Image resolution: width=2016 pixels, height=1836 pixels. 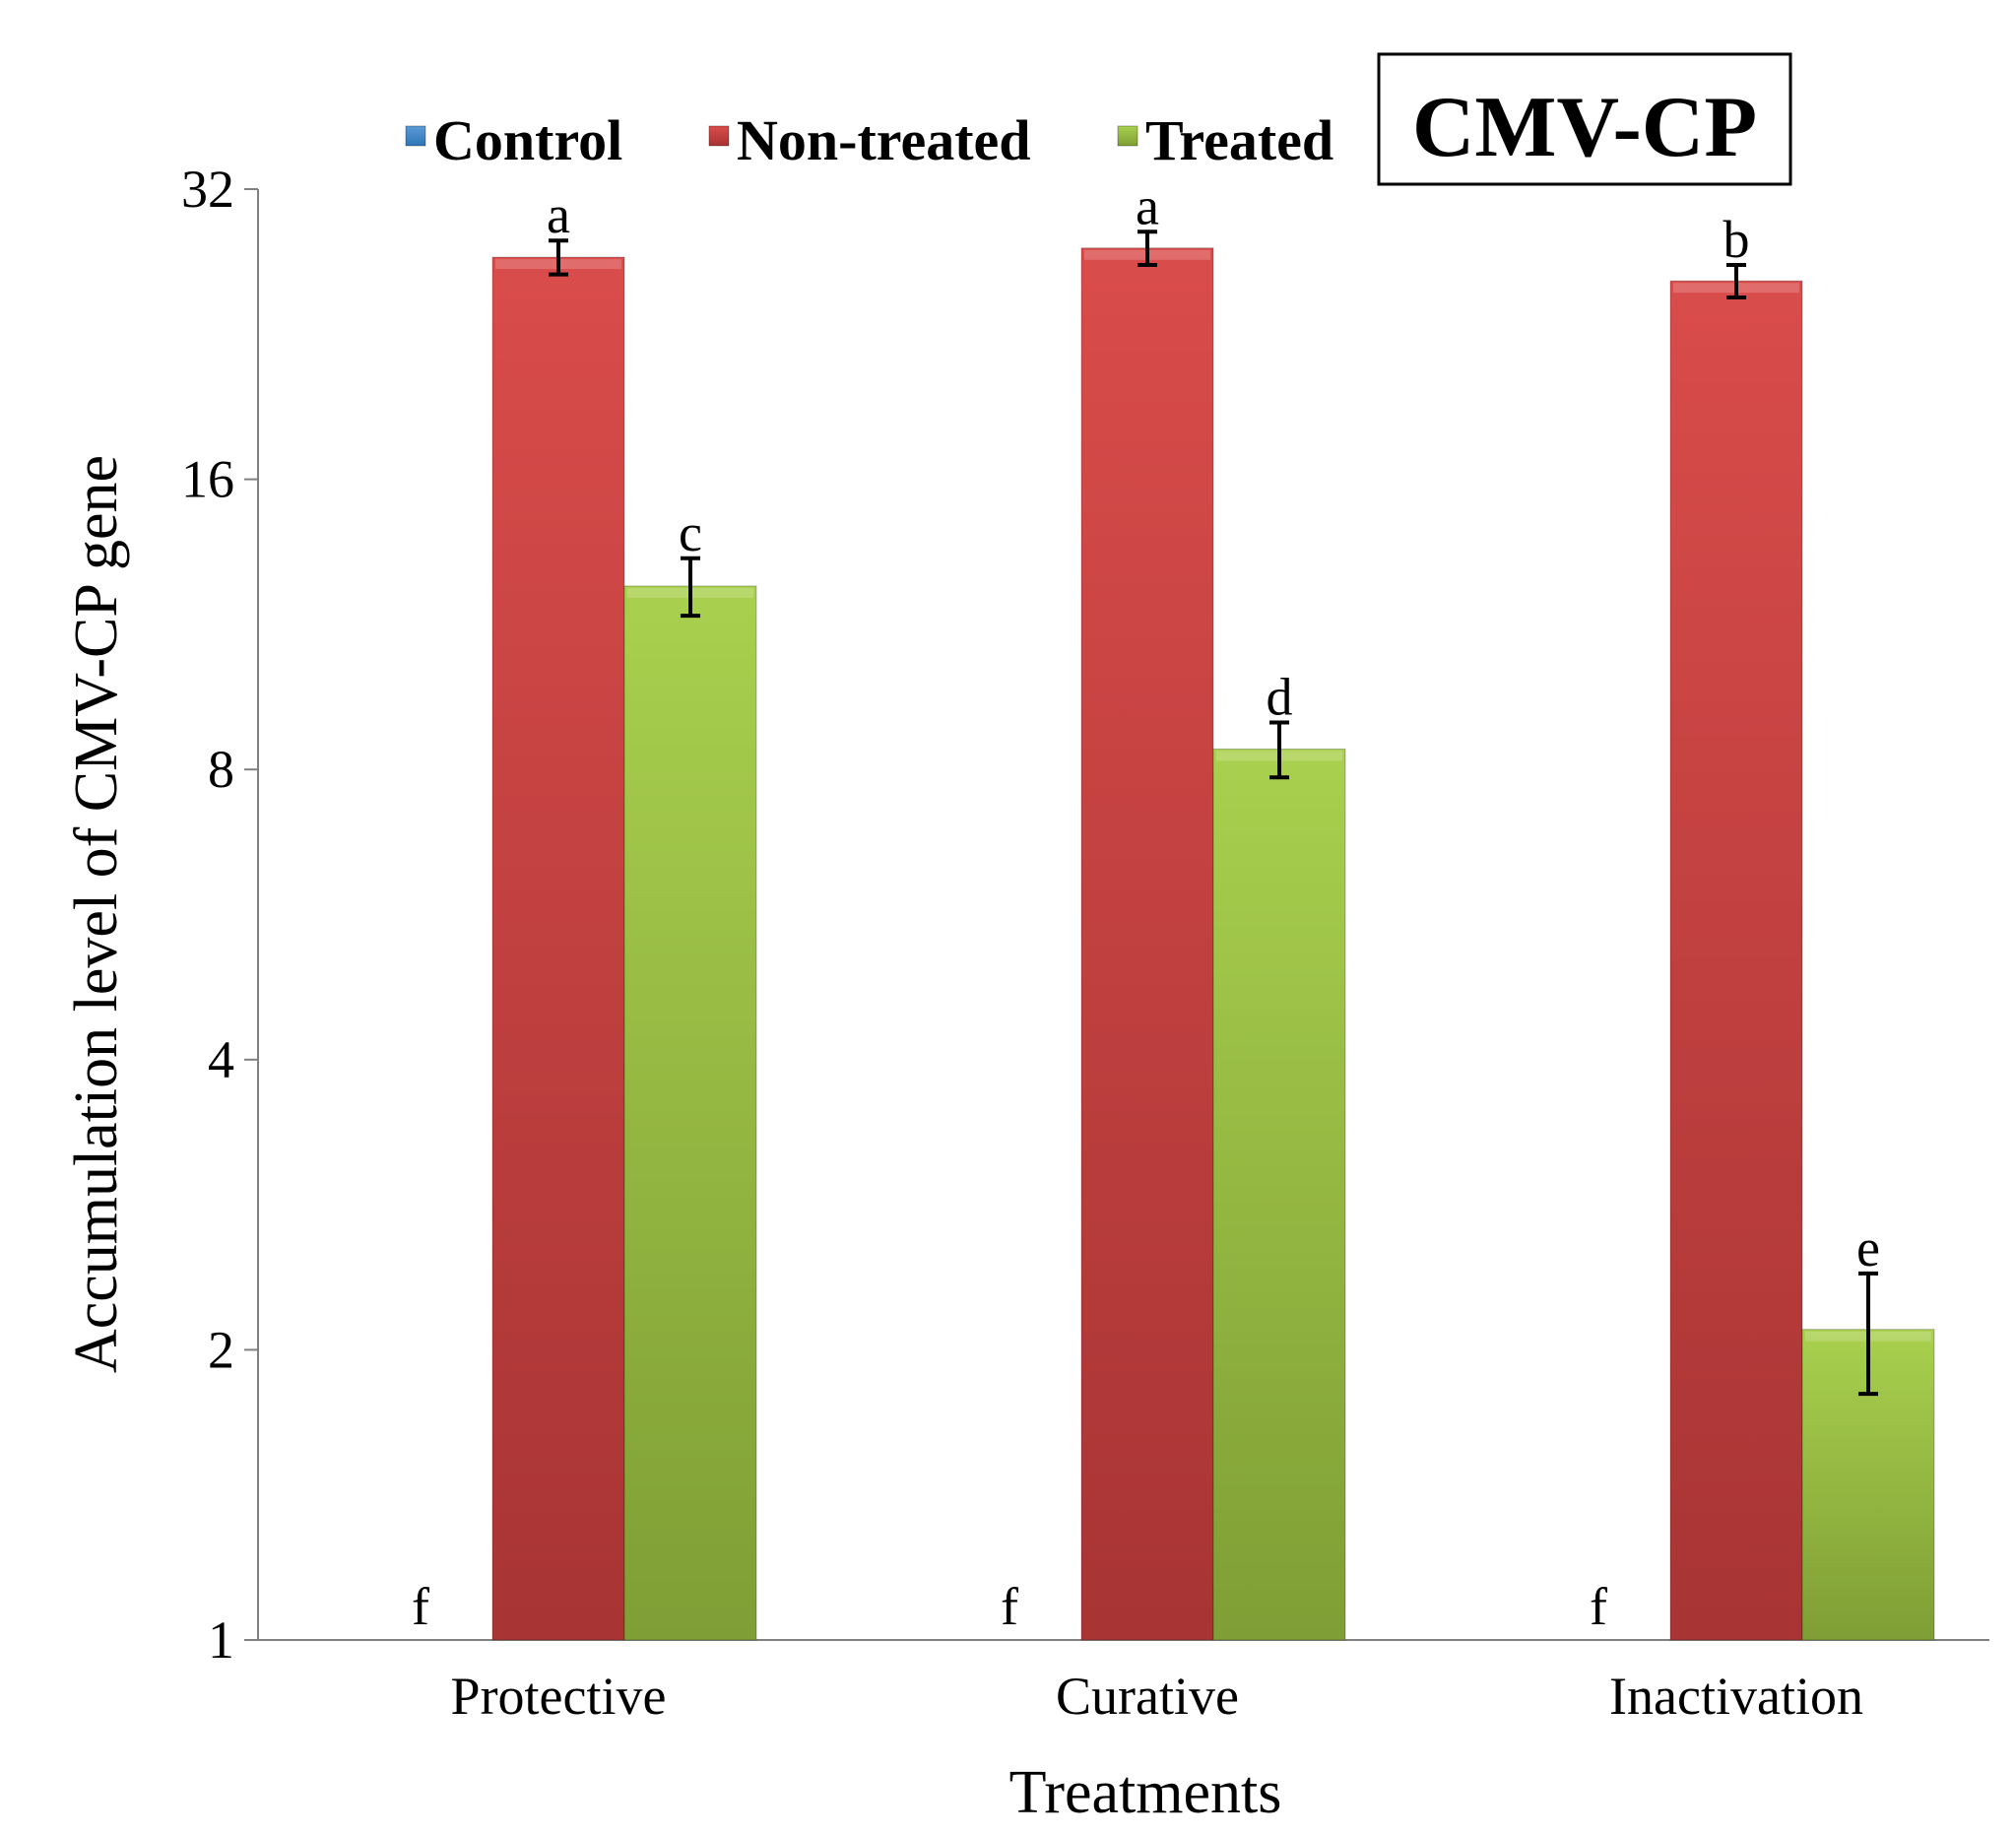 I want to click on y-tick-label: 4, so click(x=221, y=1060).